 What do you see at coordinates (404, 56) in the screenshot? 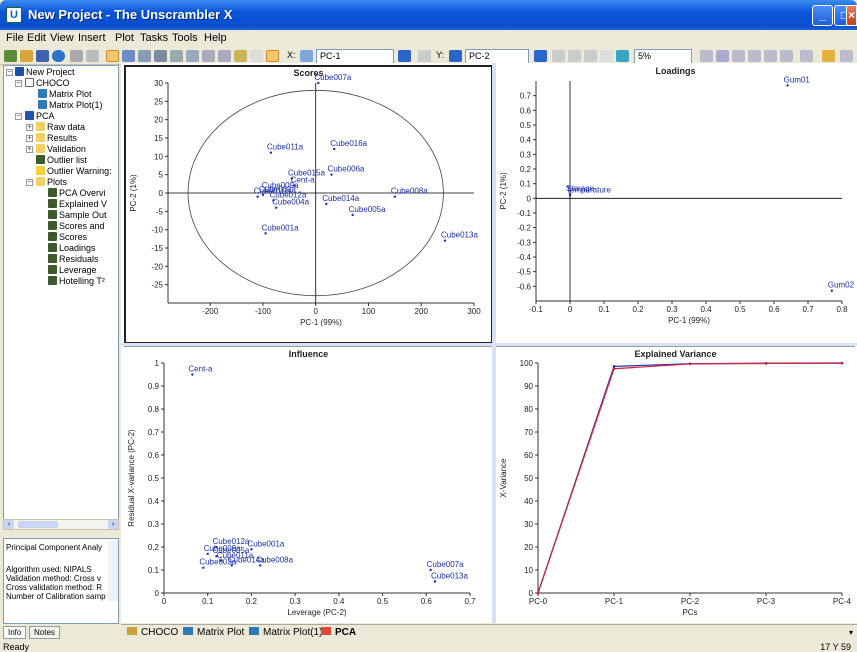
I see `next-arrow-icon` at bounding box center [404, 56].